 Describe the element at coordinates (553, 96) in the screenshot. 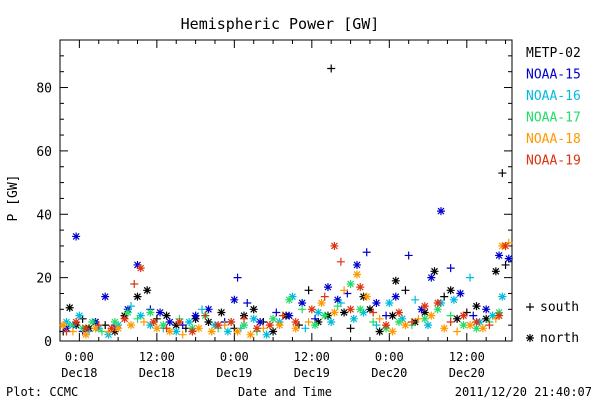

I see `legend-entry: NOAA-16` at that location.